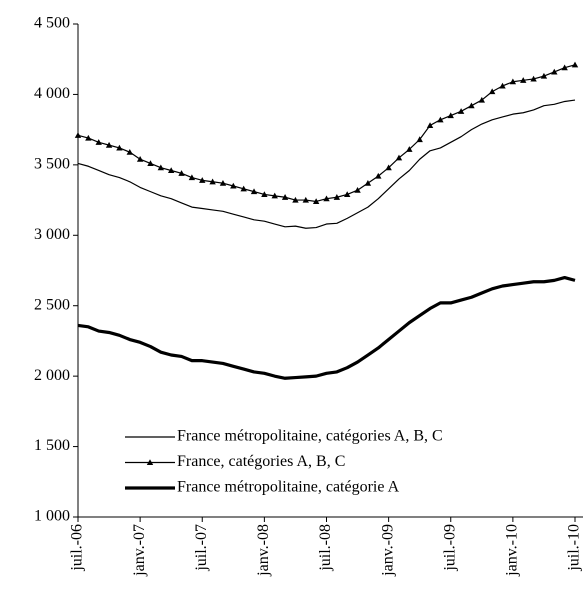  Describe the element at coordinates (52, 304) in the screenshot. I see `y-tick-label: 2 500` at that location.